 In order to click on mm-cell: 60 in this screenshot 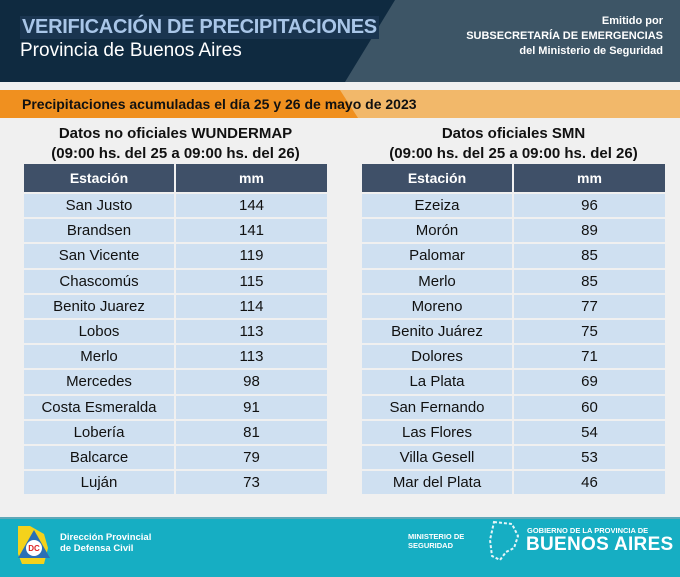, I will do `click(589, 407)`.